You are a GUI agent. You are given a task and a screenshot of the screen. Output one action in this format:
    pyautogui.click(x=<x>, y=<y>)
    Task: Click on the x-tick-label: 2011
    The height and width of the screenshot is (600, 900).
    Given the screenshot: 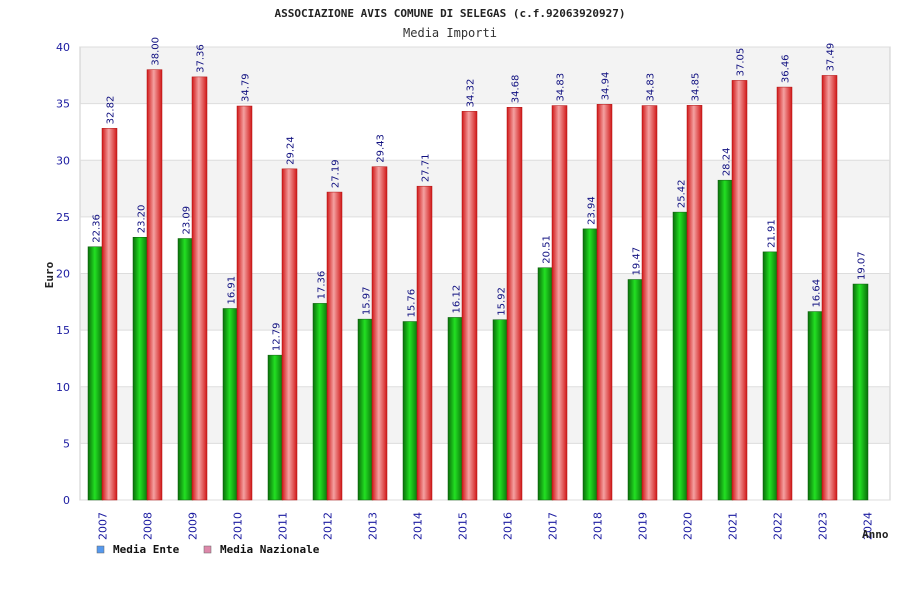 What is the action you would take?
    pyautogui.click(x=283, y=526)
    